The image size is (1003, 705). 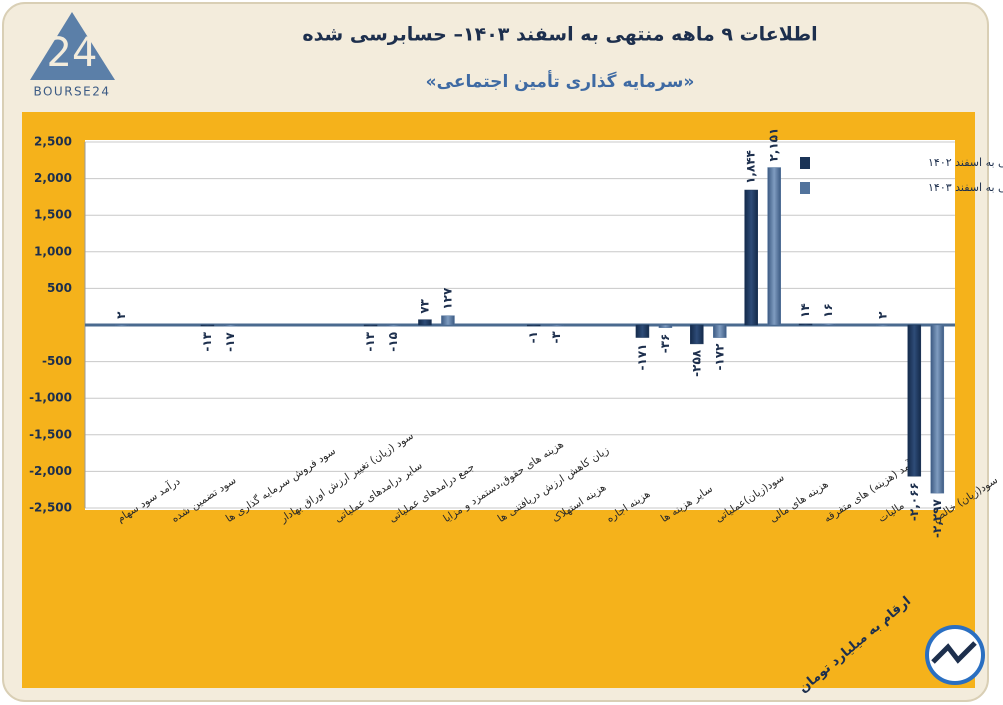 What do you see at coordinates (774, 145) in the screenshot?
I see `value-label: ۲,۱۵۱` at bounding box center [774, 145].